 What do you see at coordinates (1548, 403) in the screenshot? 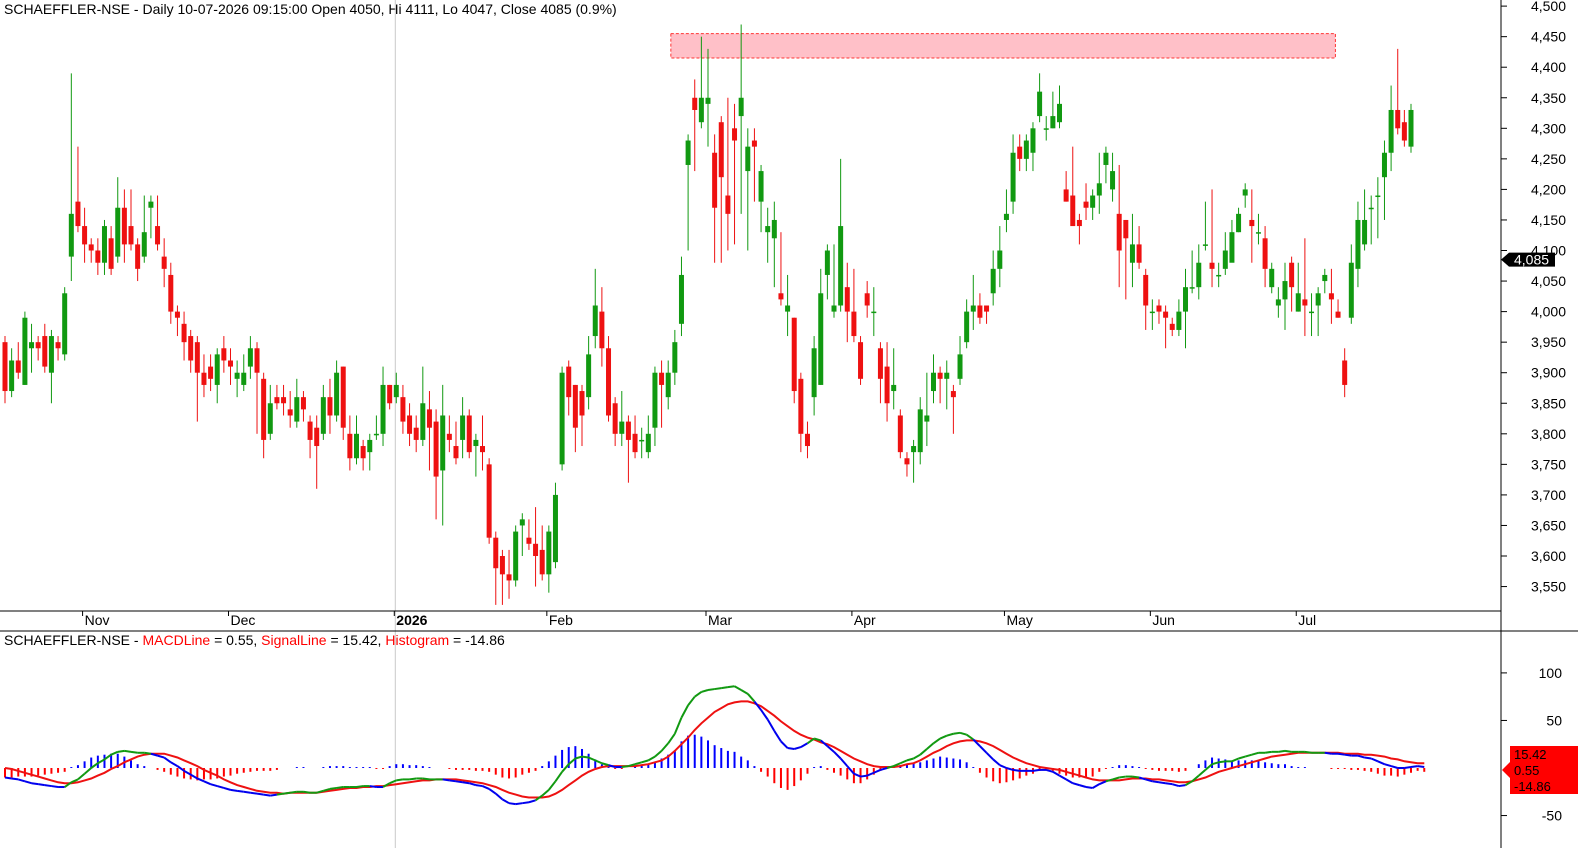
I see `y-tick-label: 3,850` at bounding box center [1548, 403].